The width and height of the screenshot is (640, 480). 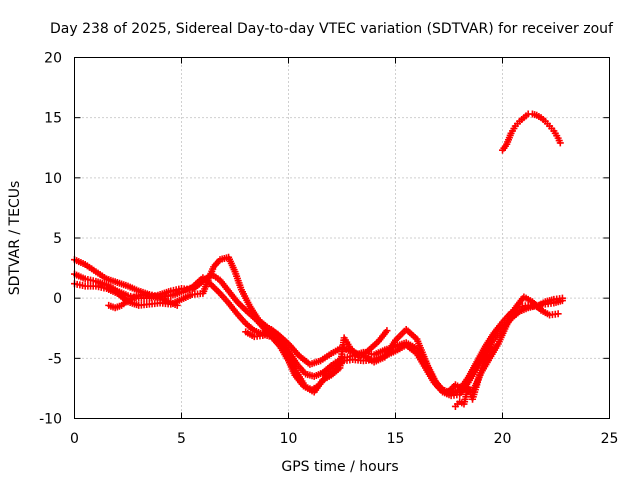 I want to click on series-track-e, so click(x=316, y=360).